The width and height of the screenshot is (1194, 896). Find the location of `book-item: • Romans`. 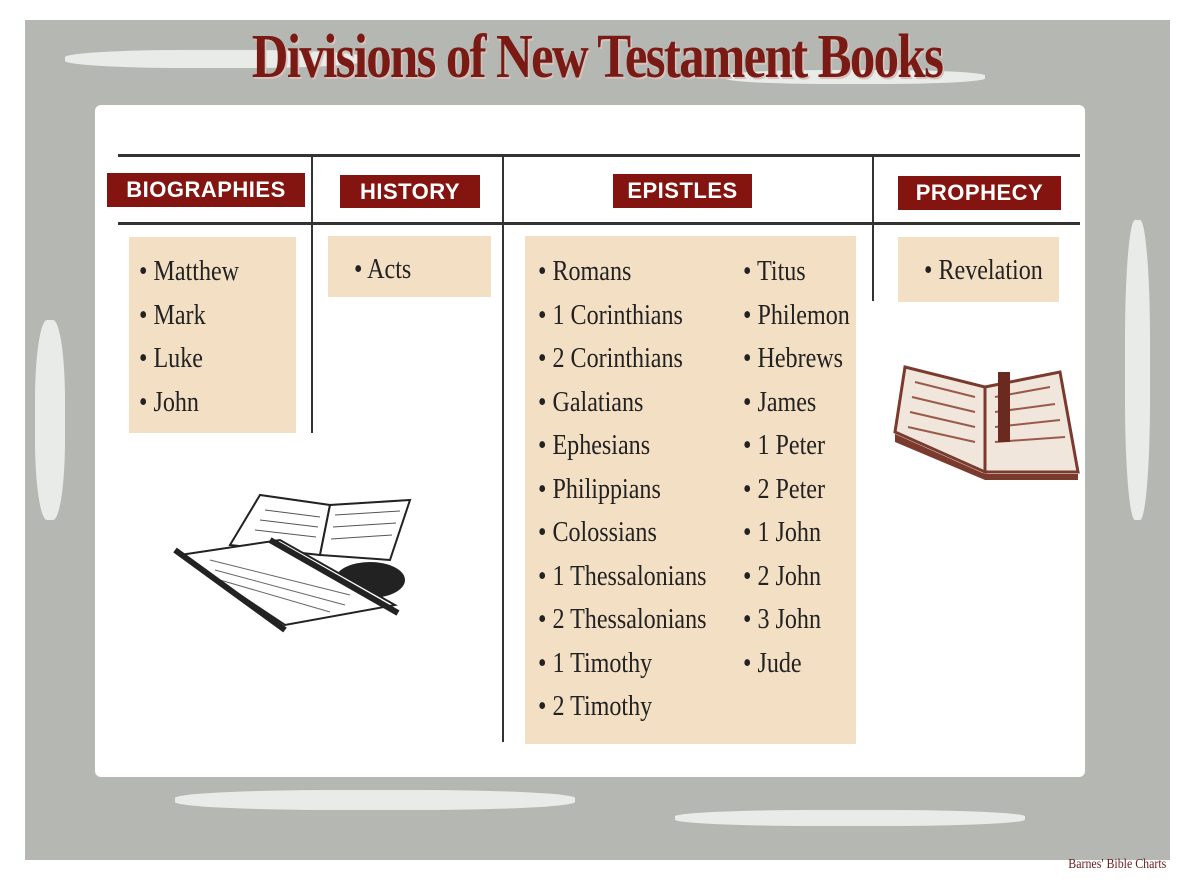

book-item: • Romans is located at coordinates (584, 272).